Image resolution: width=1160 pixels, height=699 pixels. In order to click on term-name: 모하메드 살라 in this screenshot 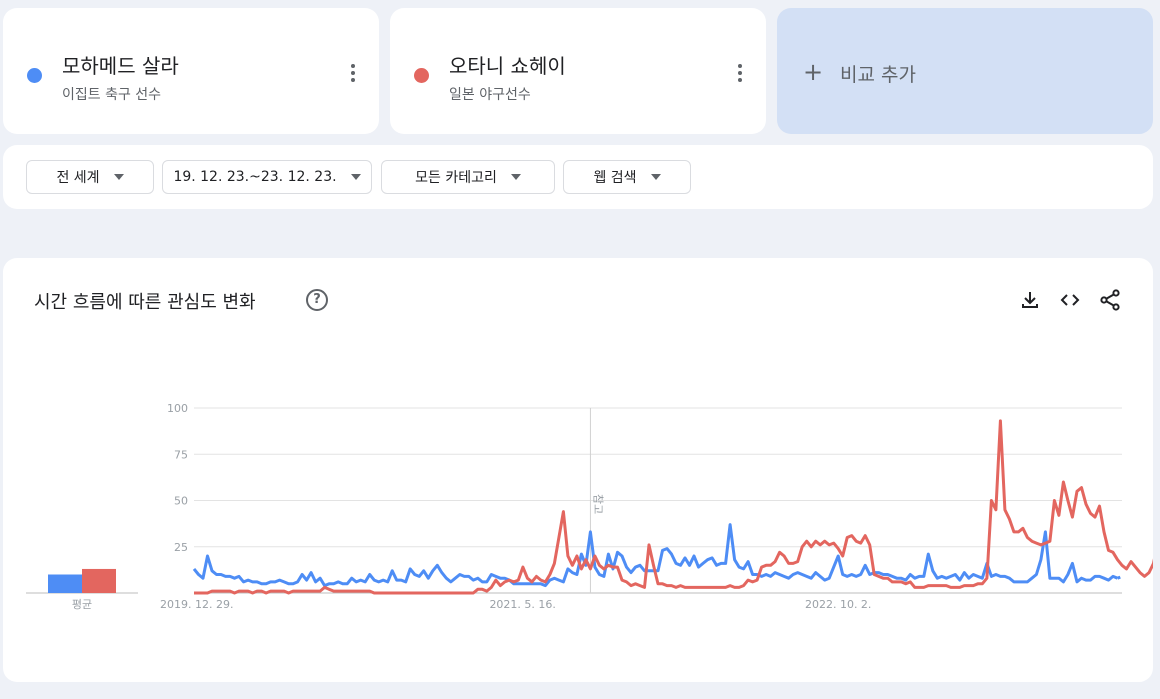, I will do `click(120, 66)`.